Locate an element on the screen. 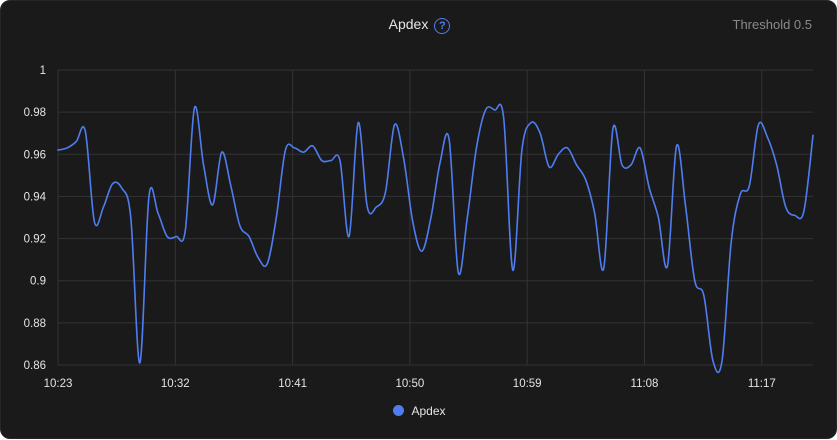  y-tick-label: 0.96 is located at coordinates (35, 155).